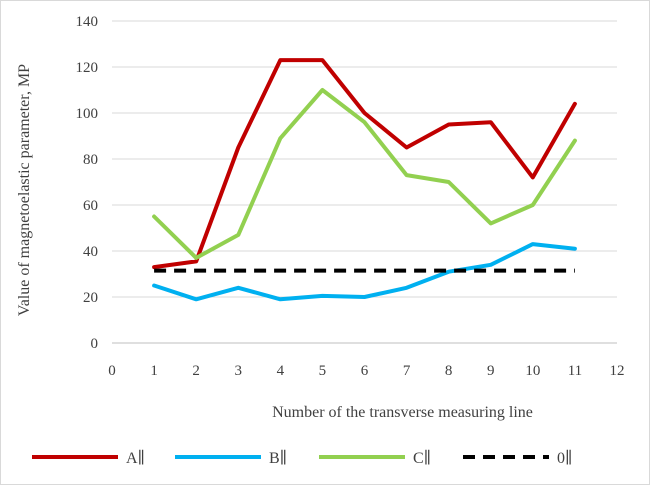 The width and height of the screenshot is (650, 486). I want to click on y-tick-label: 20, so click(90, 298).